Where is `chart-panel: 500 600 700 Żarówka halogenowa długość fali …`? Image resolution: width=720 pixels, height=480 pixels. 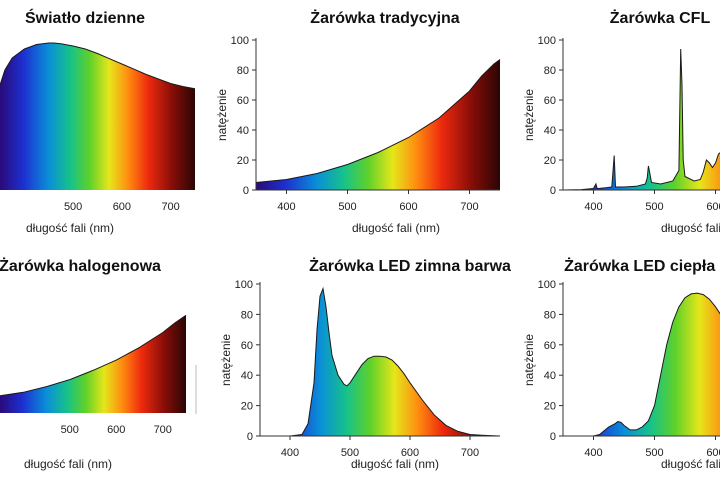 chart-panel: 500 600 700 Żarówka halogenowa długość fali … is located at coordinates (93, 364).